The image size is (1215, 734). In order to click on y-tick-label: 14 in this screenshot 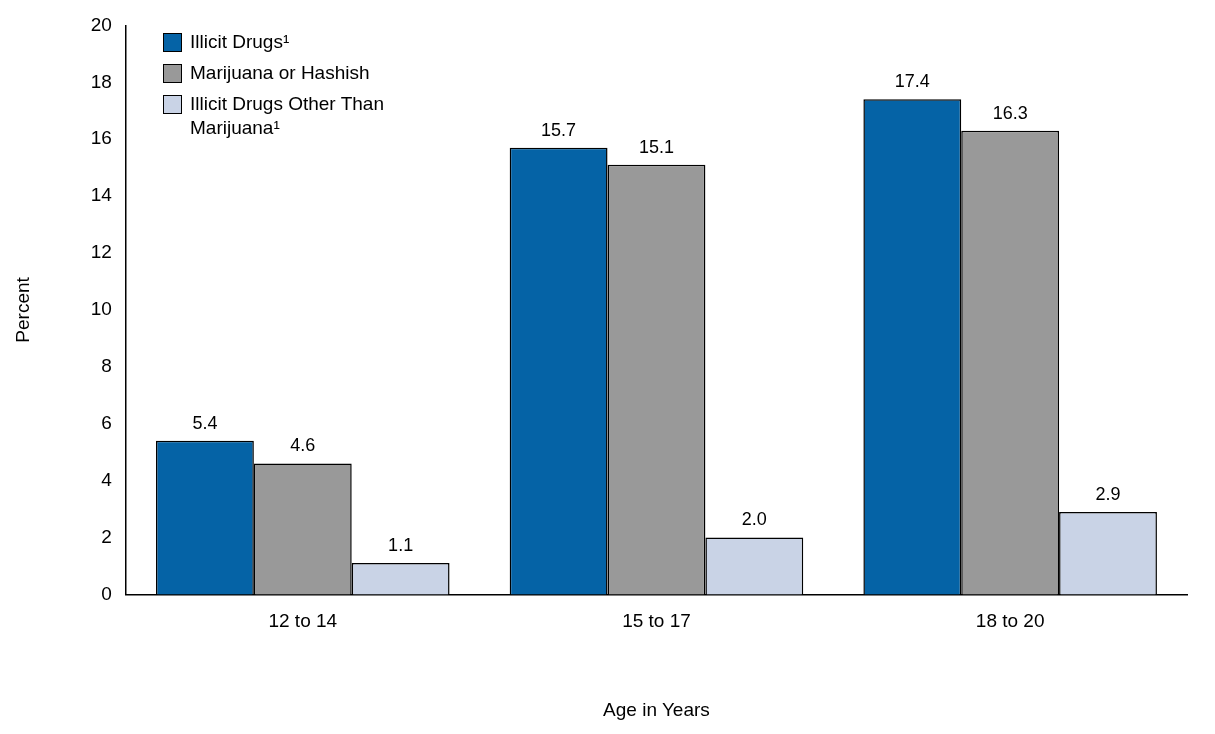, I will do `click(101, 195)`.